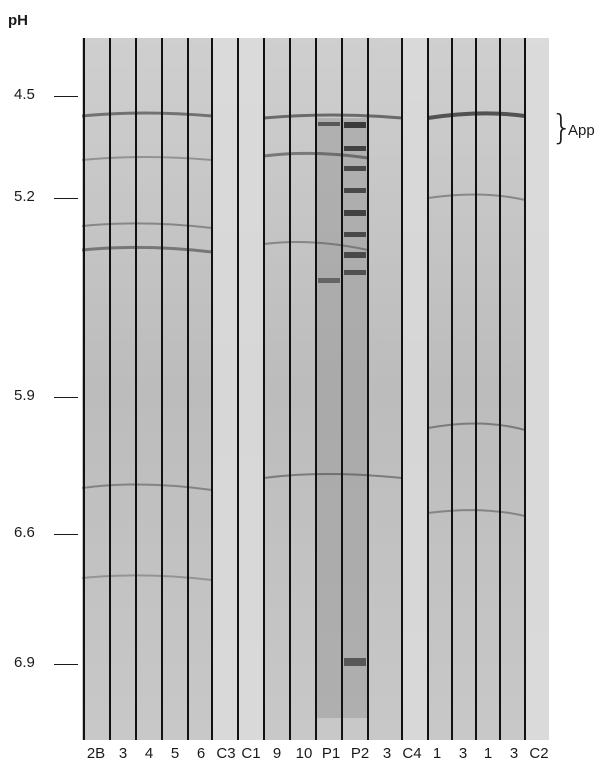  What do you see at coordinates (277, 753) in the screenshot?
I see `lane-label: 9` at bounding box center [277, 753].